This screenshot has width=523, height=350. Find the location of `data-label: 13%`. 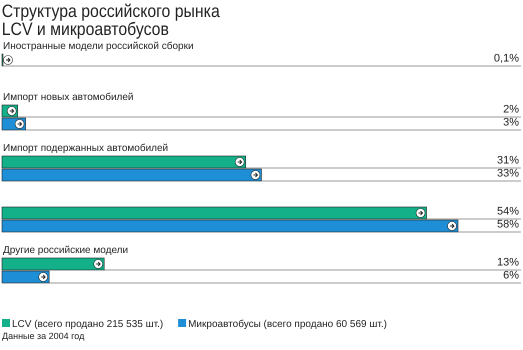

data-label: 13% is located at coordinates (508, 262).